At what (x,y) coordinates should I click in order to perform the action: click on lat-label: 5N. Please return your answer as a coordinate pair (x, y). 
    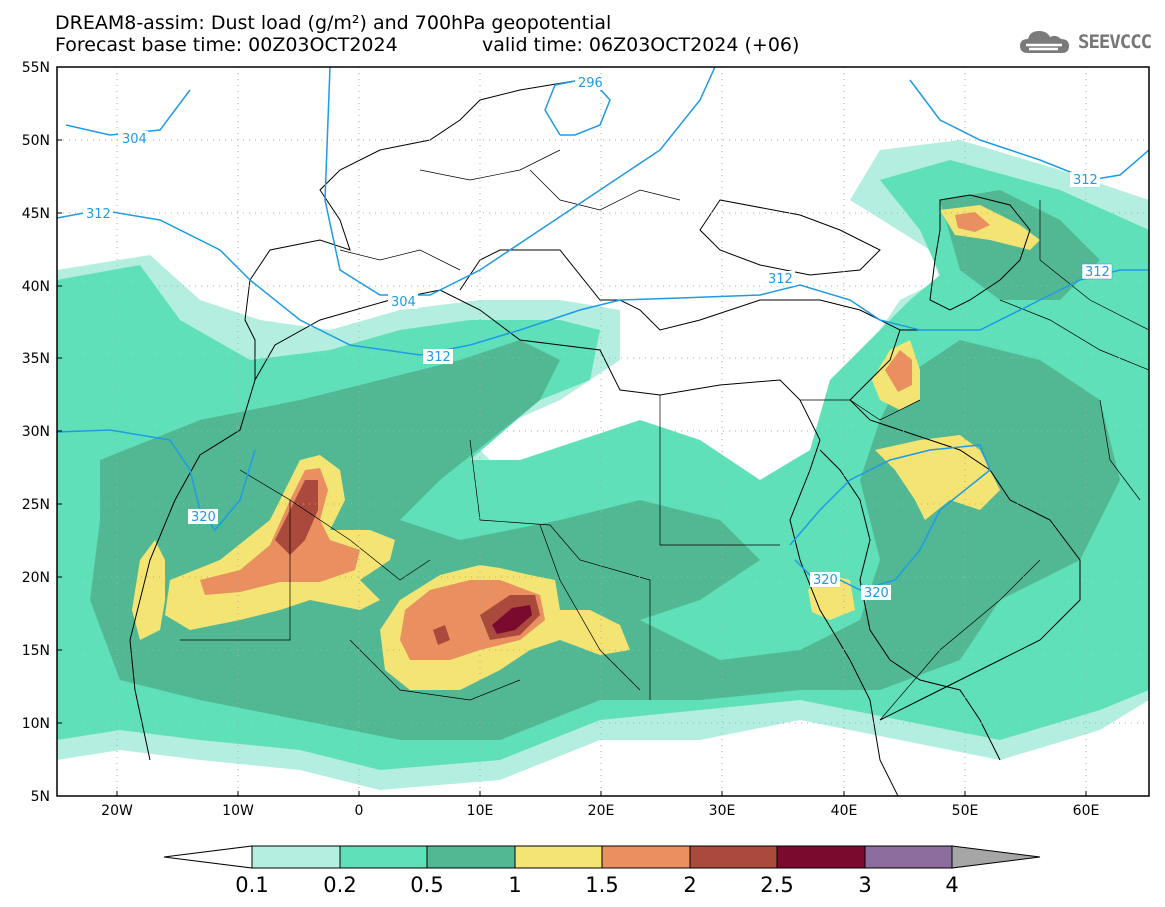
    Looking at the image, I should click on (40, 797).